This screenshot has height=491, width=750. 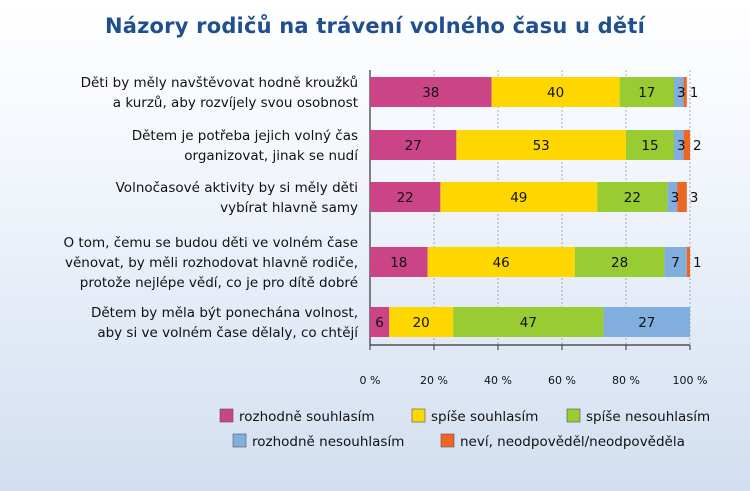 What do you see at coordinates (271, 156) in the screenshot?
I see `category-label: organizovat, jinak se nudí` at bounding box center [271, 156].